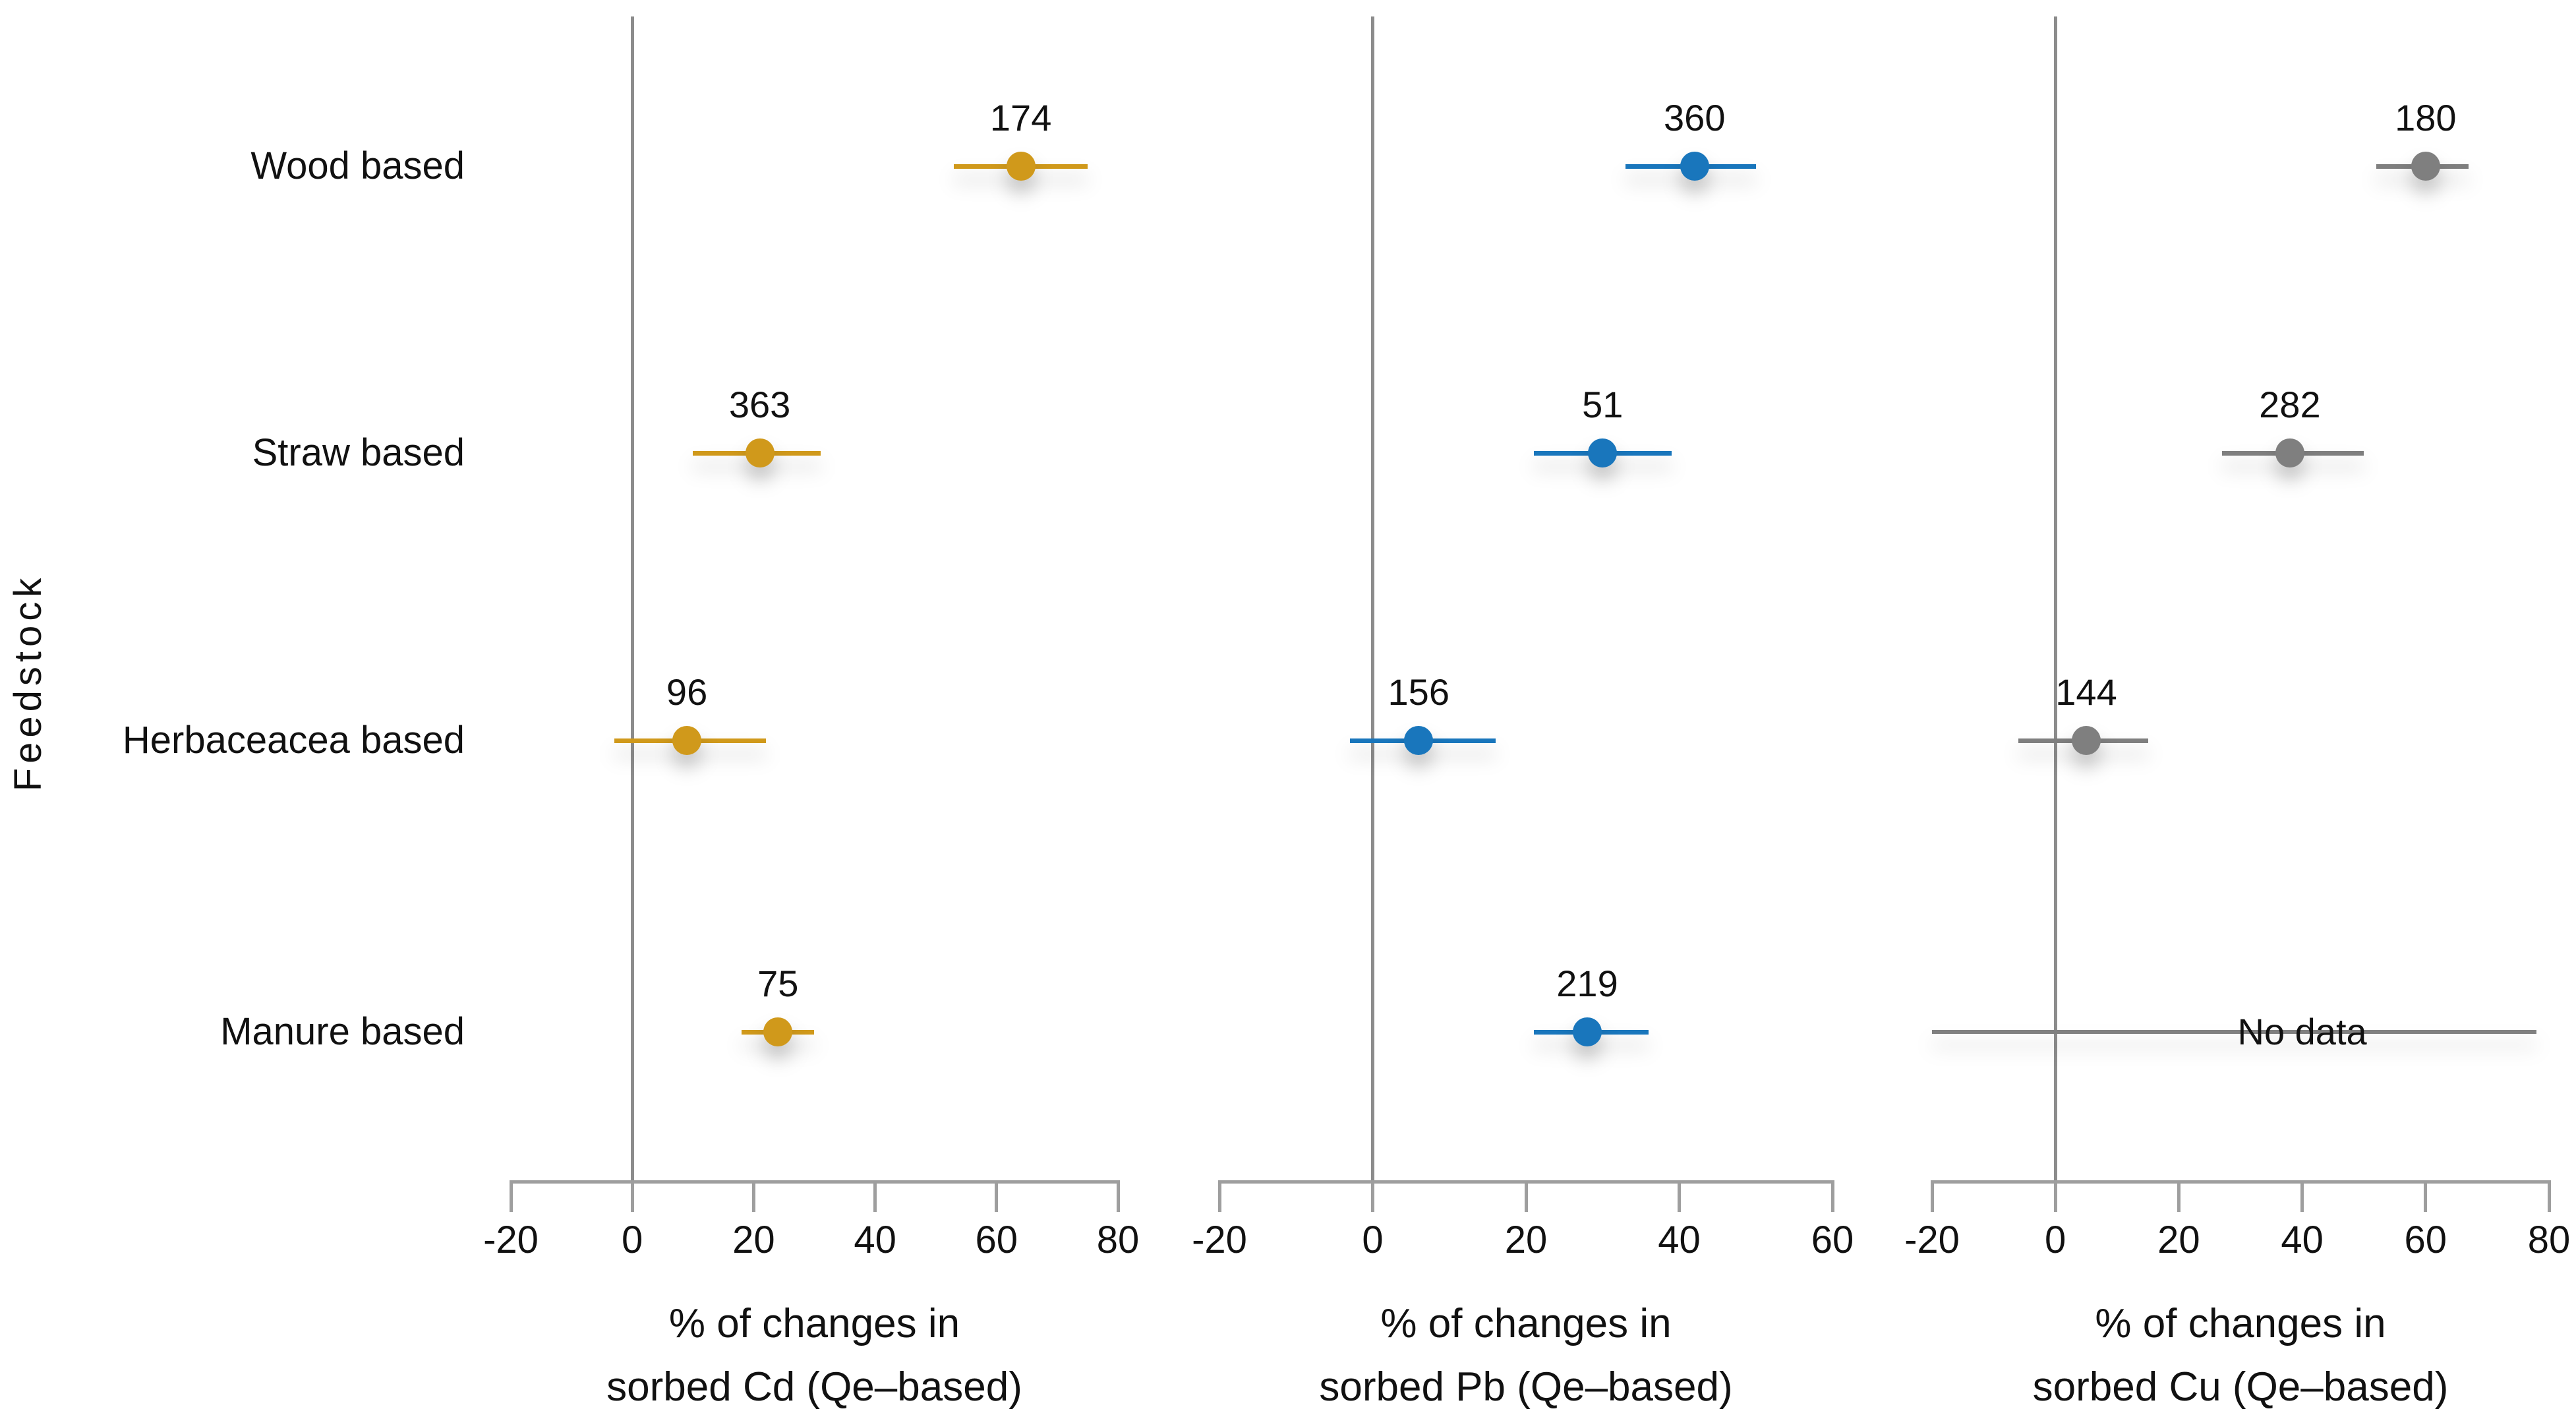 Image resolution: width=2576 pixels, height=1415 pixels. What do you see at coordinates (2234, 1032) in the screenshot?
I see `no-data-line` at bounding box center [2234, 1032].